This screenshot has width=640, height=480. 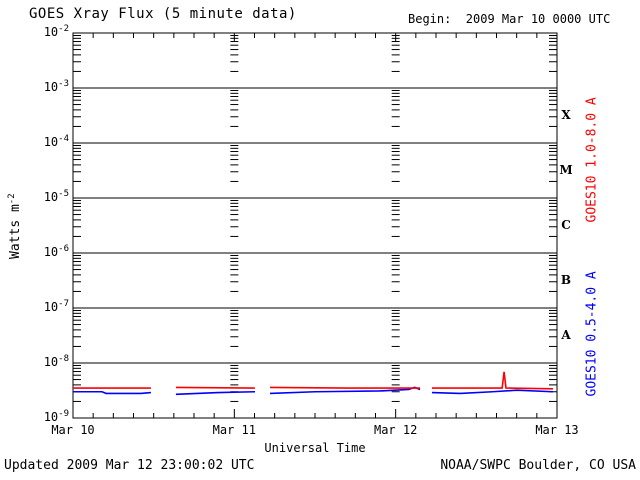 I want to click on x-tick-label: Mar 12, so click(x=395, y=430).